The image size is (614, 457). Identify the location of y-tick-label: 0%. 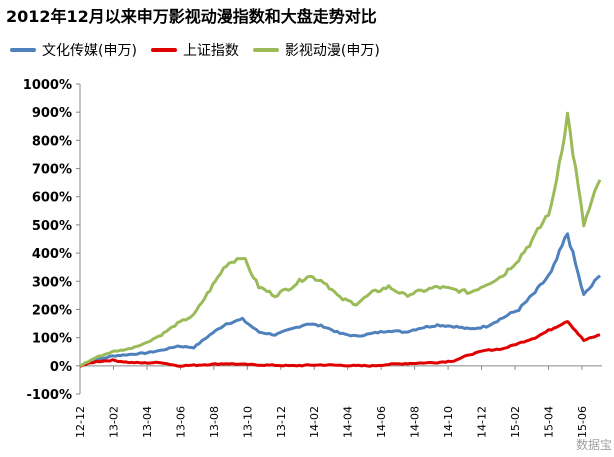
(61, 367).